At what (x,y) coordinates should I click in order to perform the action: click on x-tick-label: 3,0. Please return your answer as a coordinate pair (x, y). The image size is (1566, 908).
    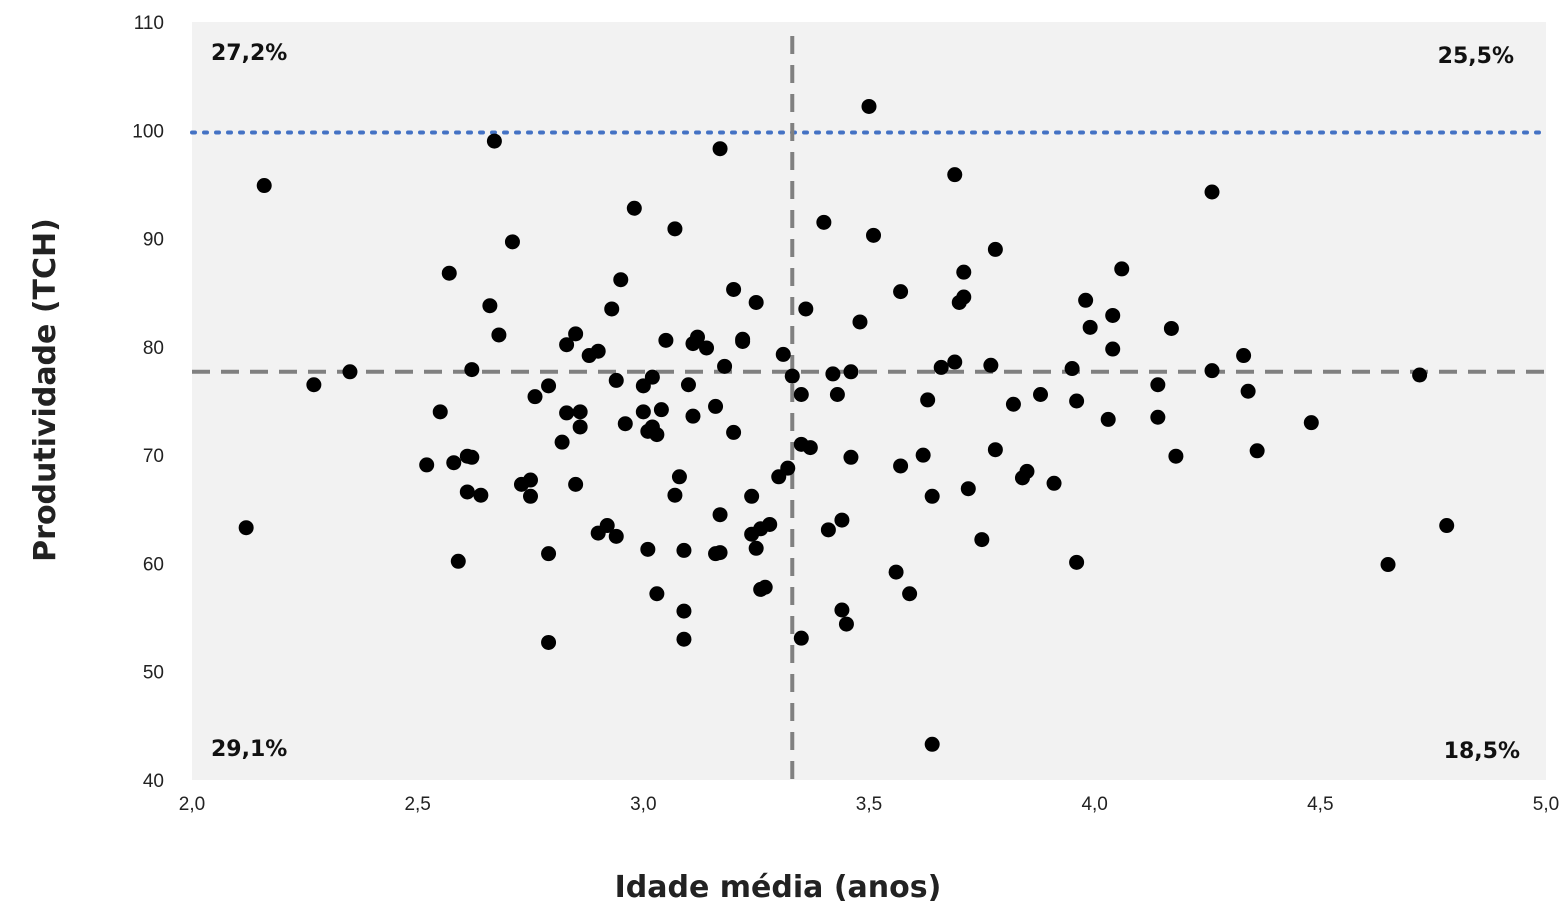
    Looking at the image, I should click on (643, 804).